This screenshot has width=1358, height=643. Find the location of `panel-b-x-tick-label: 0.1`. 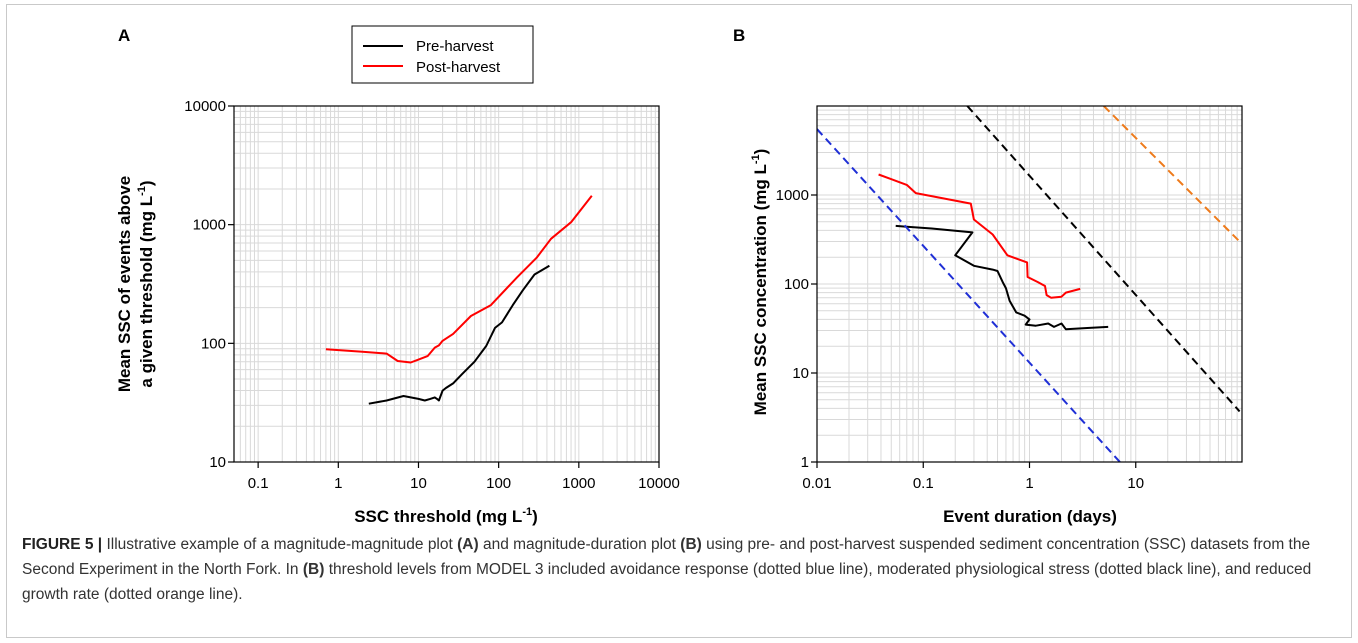

panel-b-x-tick-label: 0.1 is located at coordinates (923, 483).